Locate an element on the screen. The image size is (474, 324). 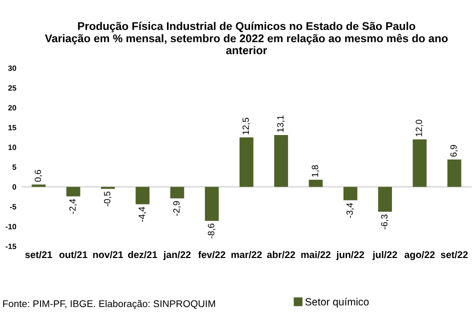
chart-title: Produção Física Industrial de Químicos no Estado de São Paulo Variação em % mensal, setembro de 2022 em relação ao mesmo mês do ano anterior is located at coordinates (246, 38).